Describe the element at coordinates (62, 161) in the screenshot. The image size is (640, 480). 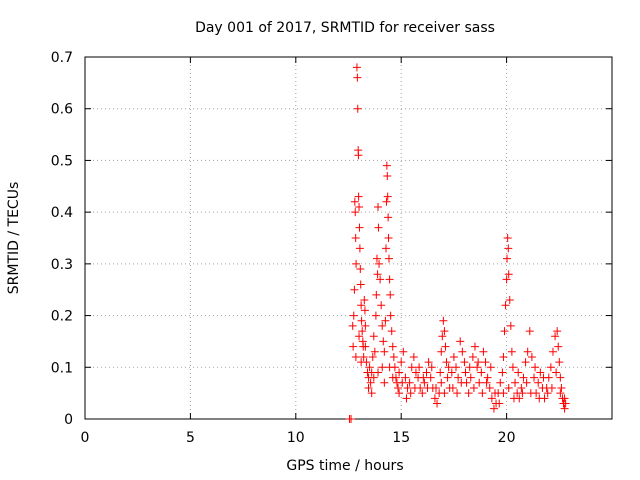
I see `y-tick-label: 0.5` at that location.